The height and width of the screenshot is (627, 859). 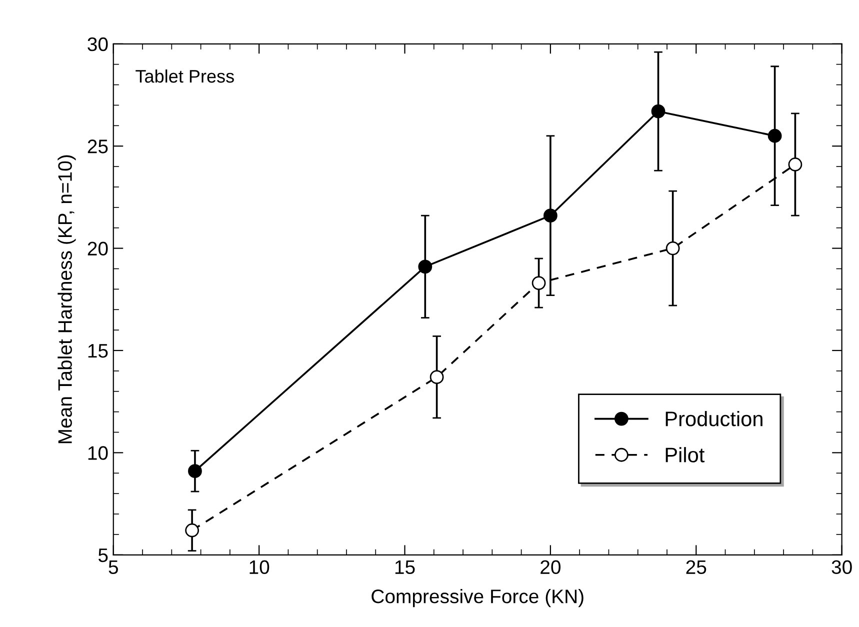 I want to click on y-tick-label: 25, so click(x=98, y=147).